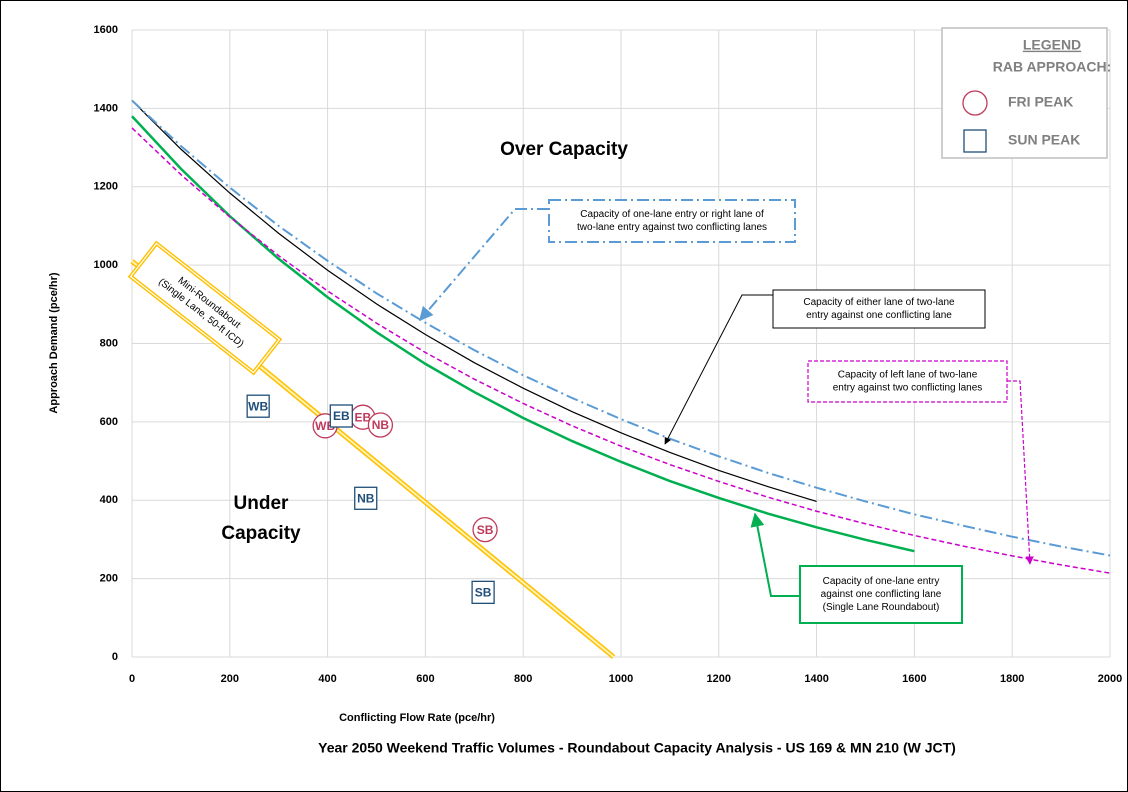 This screenshot has height=792, width=1128. I want to click on callout-text: Capacity of left lane of two-lane, so click(908, 375).